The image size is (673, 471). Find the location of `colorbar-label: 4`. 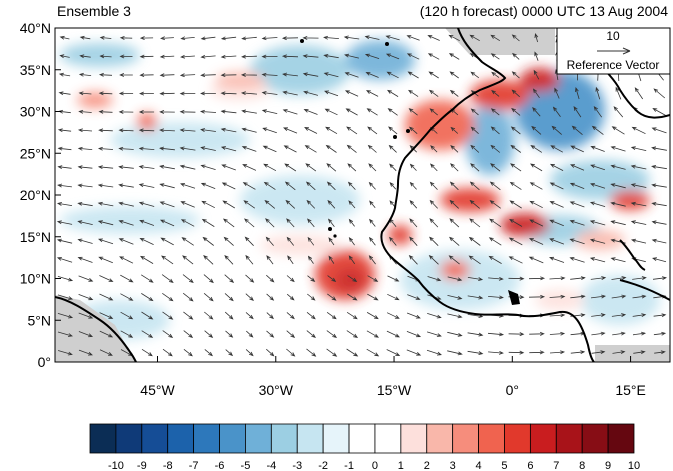

colorbar-label: 4 is located at coordinates (479, 465).